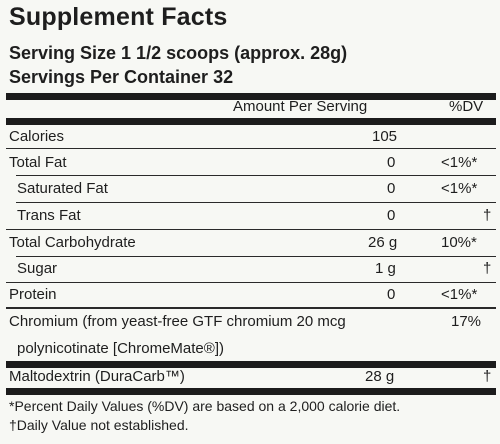 This screenshot has width=500, height=444. Describe the element at coordinates (33, 294) in the screenshot. I see `row-protein-label: Protein` at that location.